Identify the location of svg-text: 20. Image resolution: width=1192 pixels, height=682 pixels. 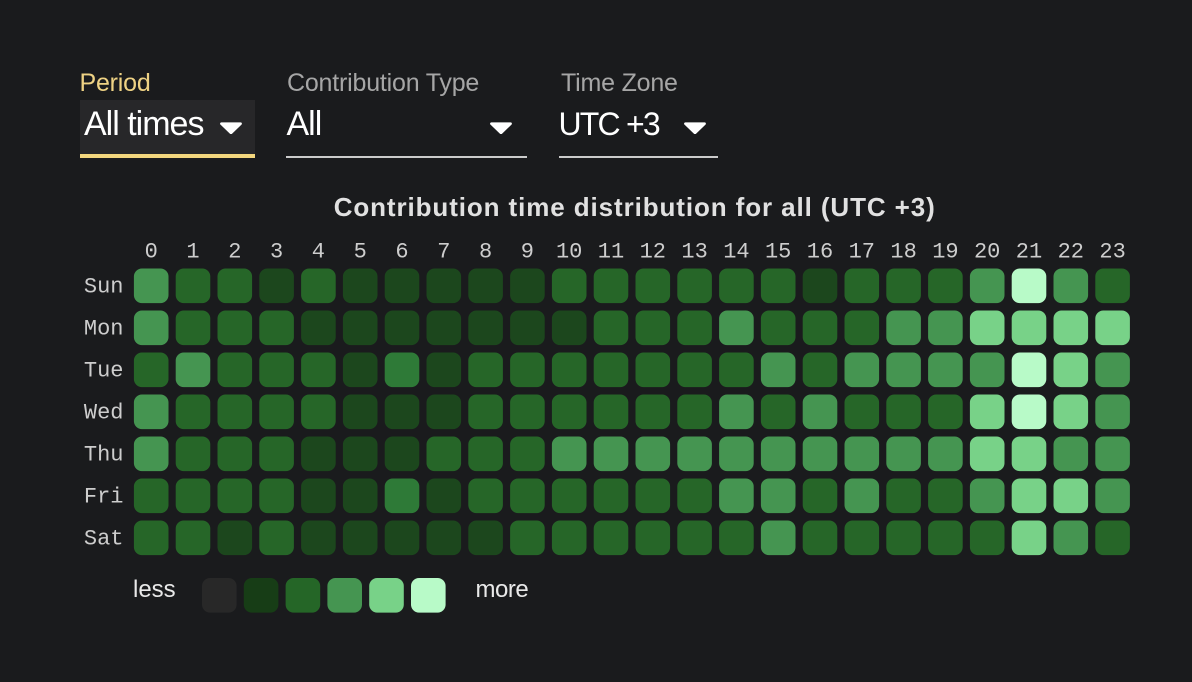
(987, 252).